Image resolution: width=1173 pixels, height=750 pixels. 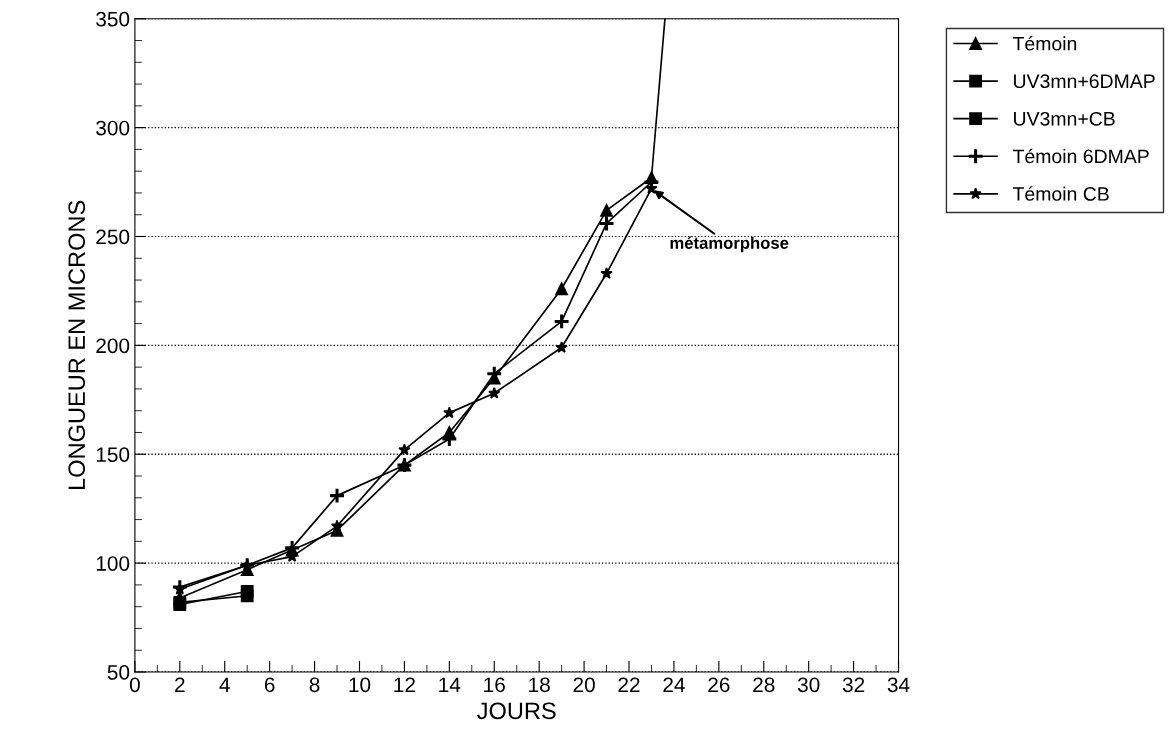 What do you see at coordinates (539, 685) in the screenshot?
I see `x-tick-label: 18` at bounding box center [539, 685].